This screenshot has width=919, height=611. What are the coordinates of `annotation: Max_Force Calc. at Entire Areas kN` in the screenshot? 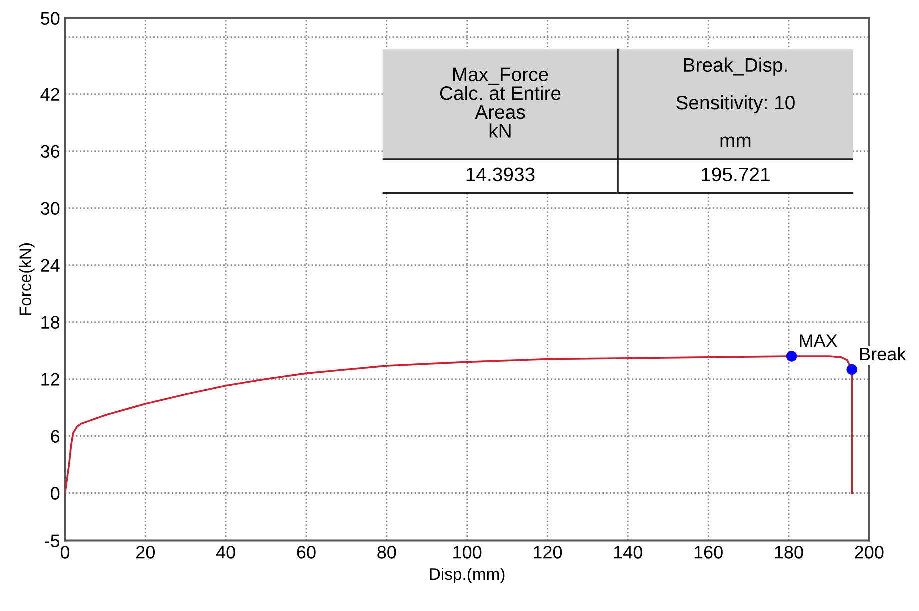 It's located at (500, 103).